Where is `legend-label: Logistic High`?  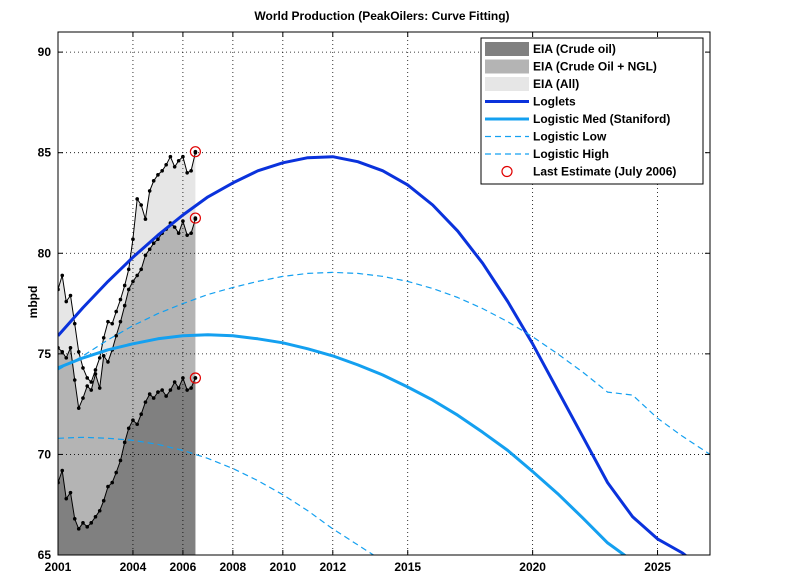
legend-label: Logistic High is located at coordinates (571, 154).